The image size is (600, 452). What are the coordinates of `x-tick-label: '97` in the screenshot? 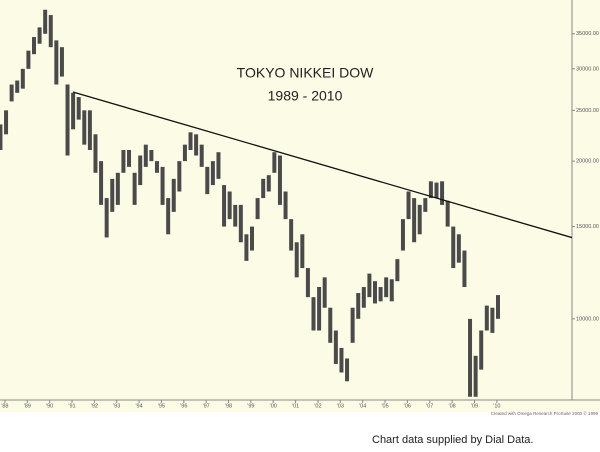 It's located at (206, 406).